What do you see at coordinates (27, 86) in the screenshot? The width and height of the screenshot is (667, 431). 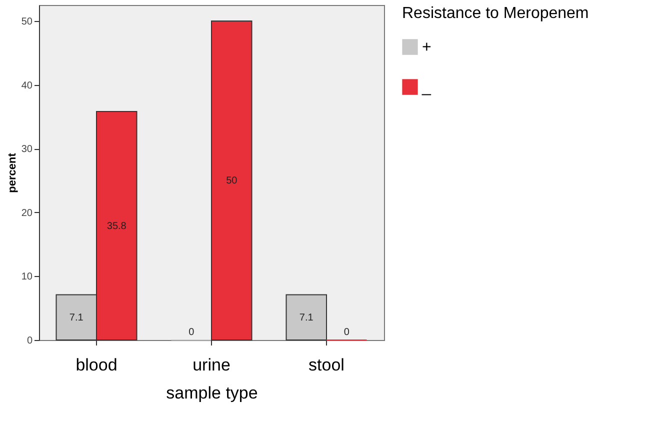 I see `y-tick-label: 40` at bounding box center [27, 86].